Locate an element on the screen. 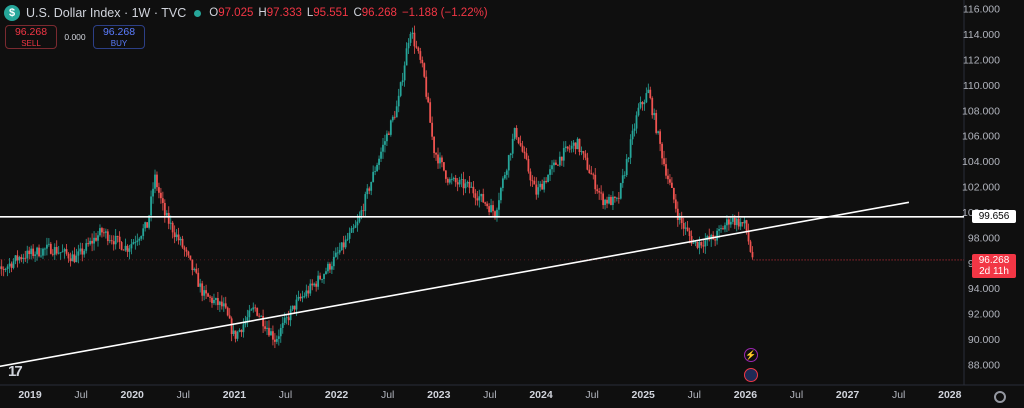  price-tick-label: 104.000 is located at coordinates (981, 162).